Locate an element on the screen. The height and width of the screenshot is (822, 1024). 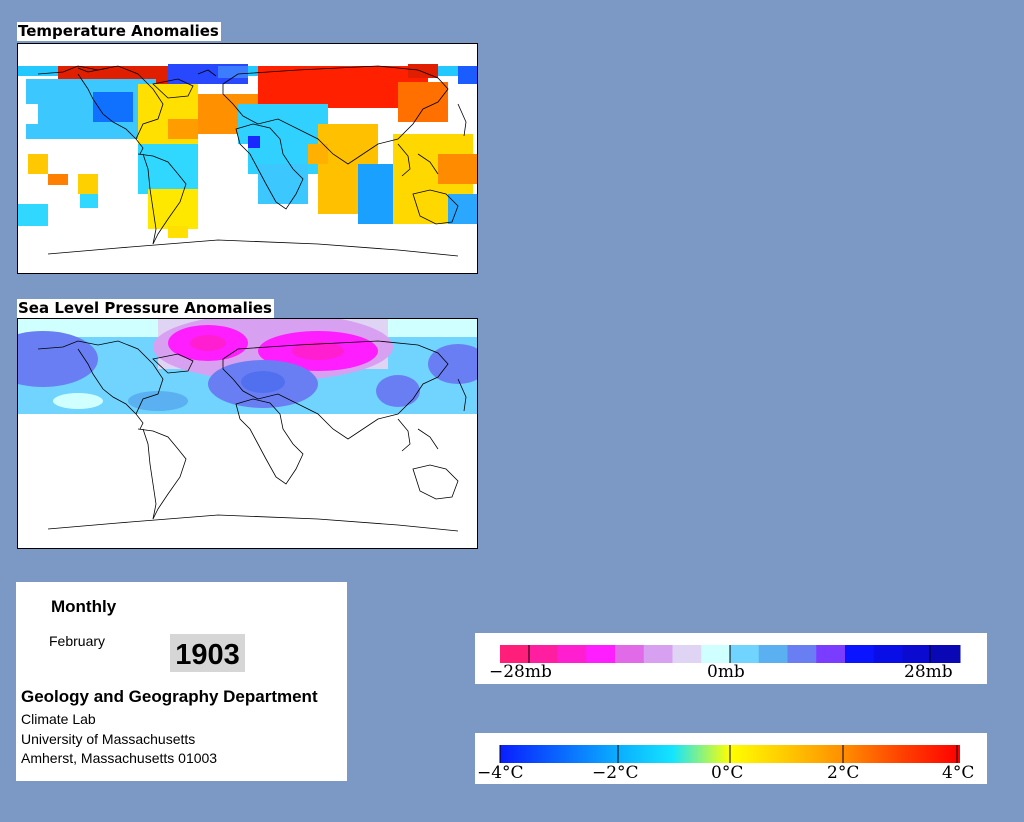
pressure-label-zero: 0mb is located at coordinates (726, 672).